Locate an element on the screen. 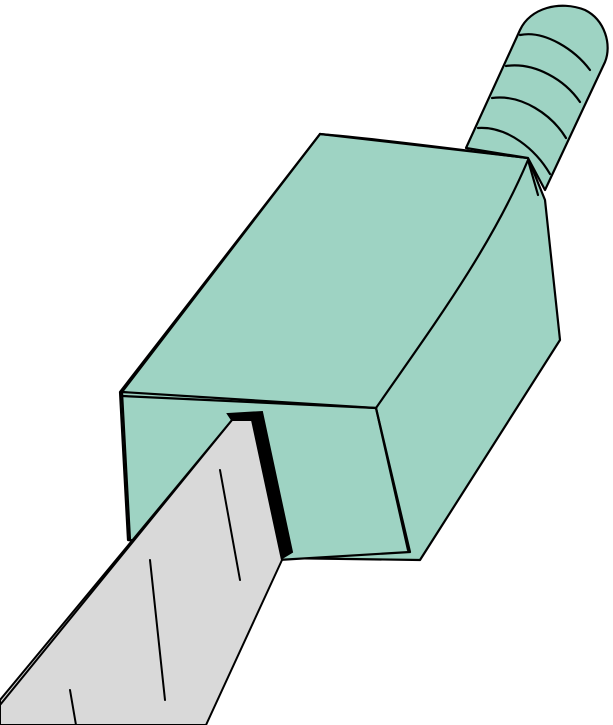 Image resolution: width=613 pixels, height=725 pixels. handle-top-edge is located at coordinates (221, 263).